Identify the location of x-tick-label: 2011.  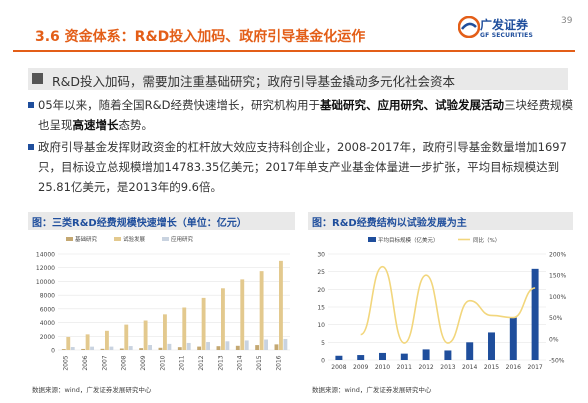
(182, 362).